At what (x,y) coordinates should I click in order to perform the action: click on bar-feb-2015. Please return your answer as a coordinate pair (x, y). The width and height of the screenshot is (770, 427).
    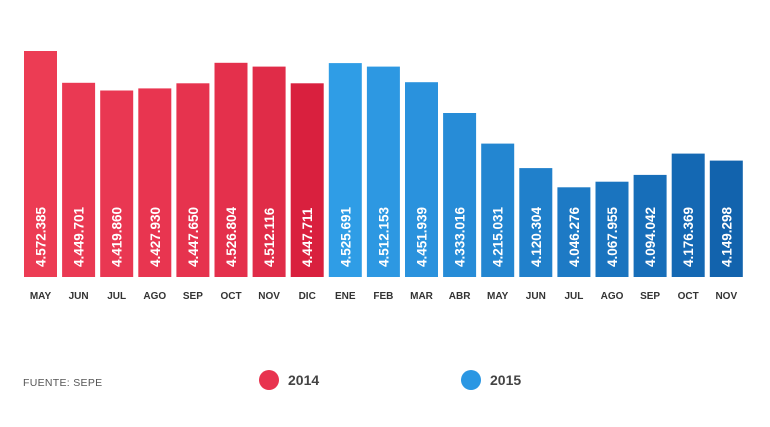
    Looking at the image, I should click on (383, 171).